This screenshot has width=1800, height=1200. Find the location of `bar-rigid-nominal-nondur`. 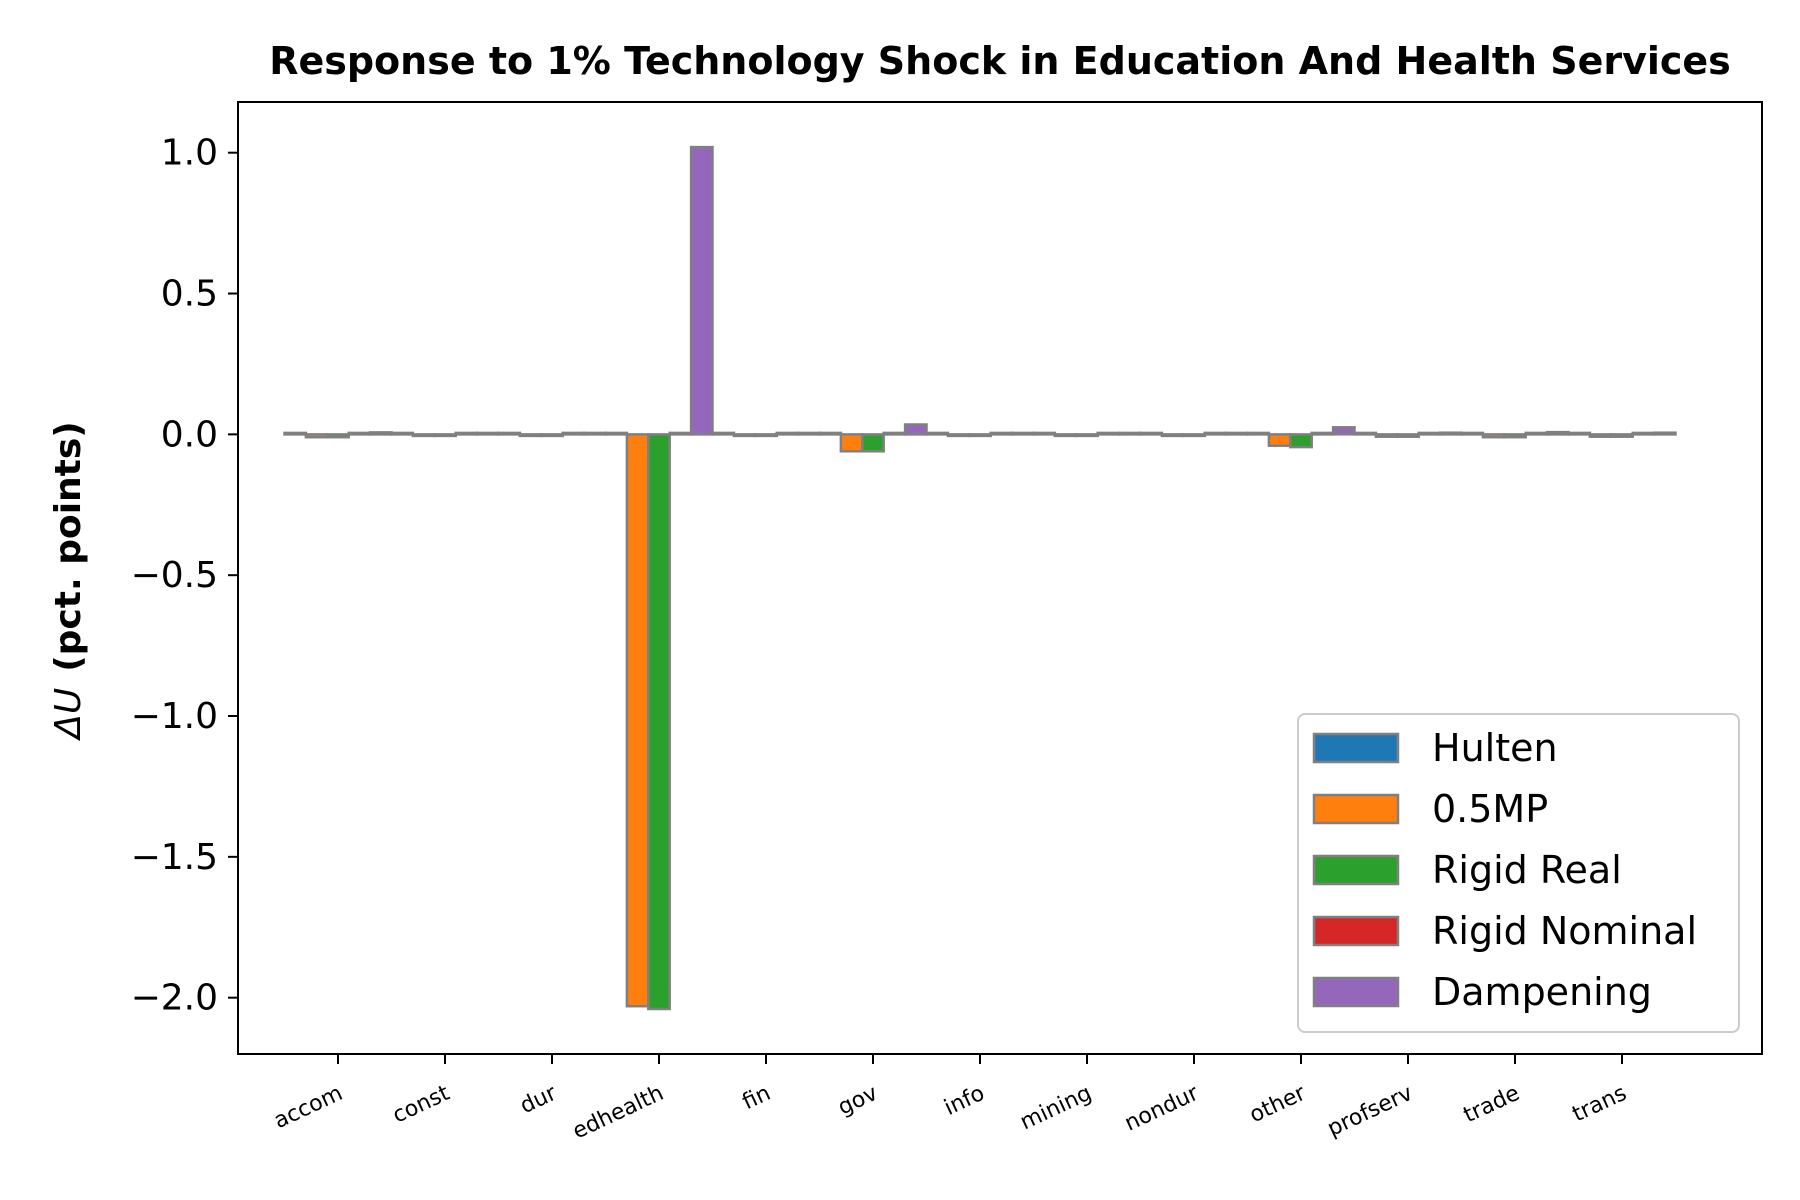

bar-rigid-nominal-nondur is located at coordinates (1215, 433).